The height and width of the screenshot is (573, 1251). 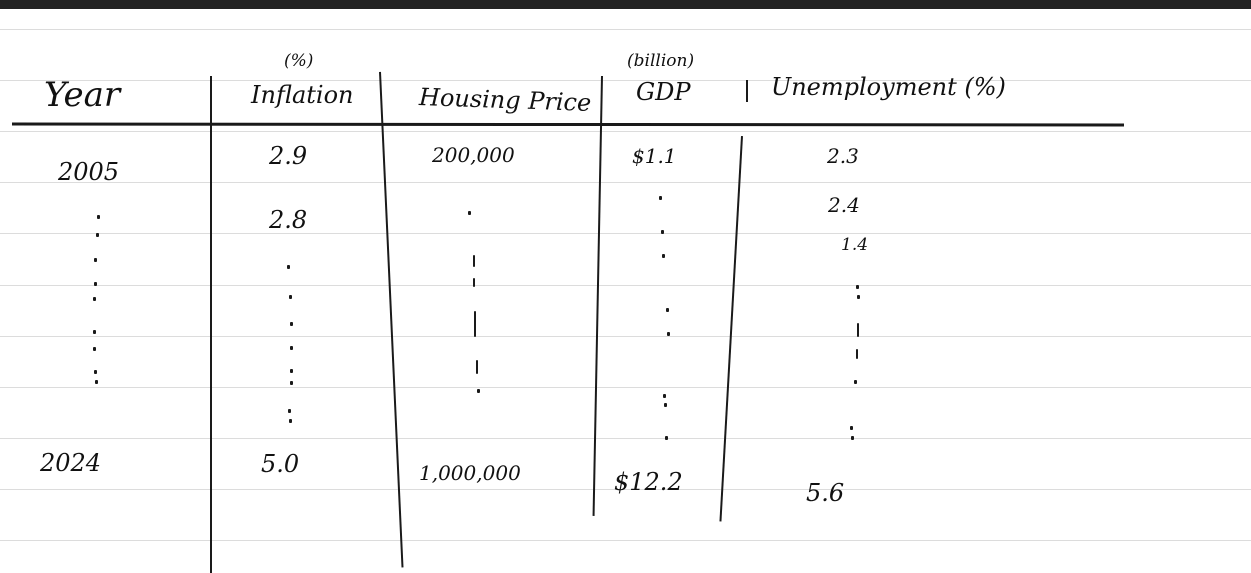 What do you see at coordinates (470, 473) in the screenshot?
I see `housing-last: 1,000,000` at bounding box center [470, 473].